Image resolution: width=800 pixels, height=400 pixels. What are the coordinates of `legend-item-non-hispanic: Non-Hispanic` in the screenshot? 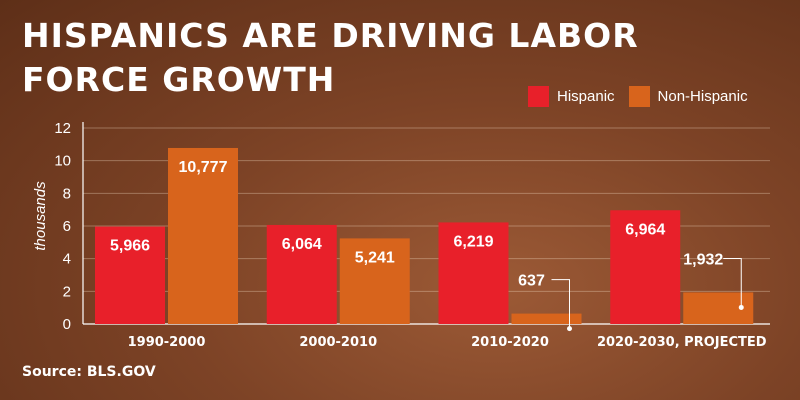 It's located at (688, 96).